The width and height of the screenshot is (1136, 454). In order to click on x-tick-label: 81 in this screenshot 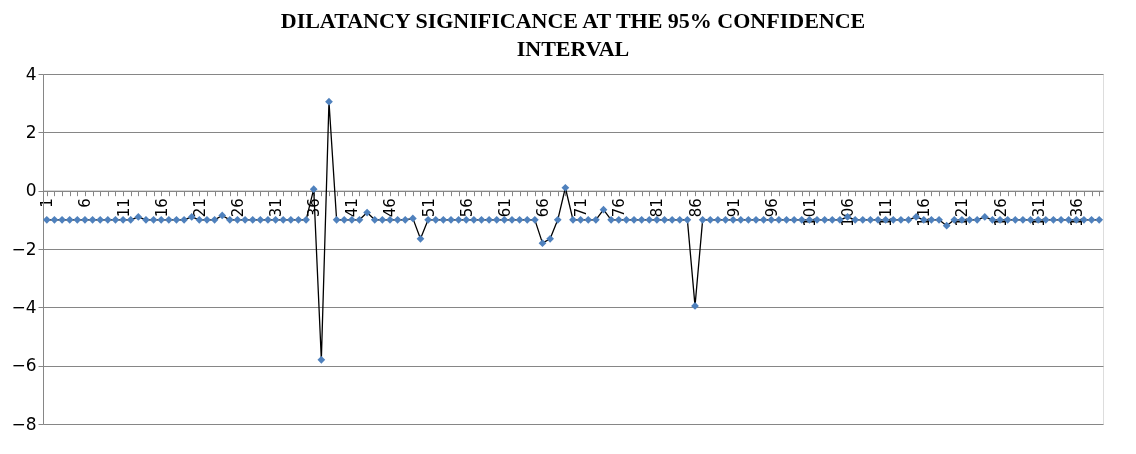, I will do `click(657, 208)`.